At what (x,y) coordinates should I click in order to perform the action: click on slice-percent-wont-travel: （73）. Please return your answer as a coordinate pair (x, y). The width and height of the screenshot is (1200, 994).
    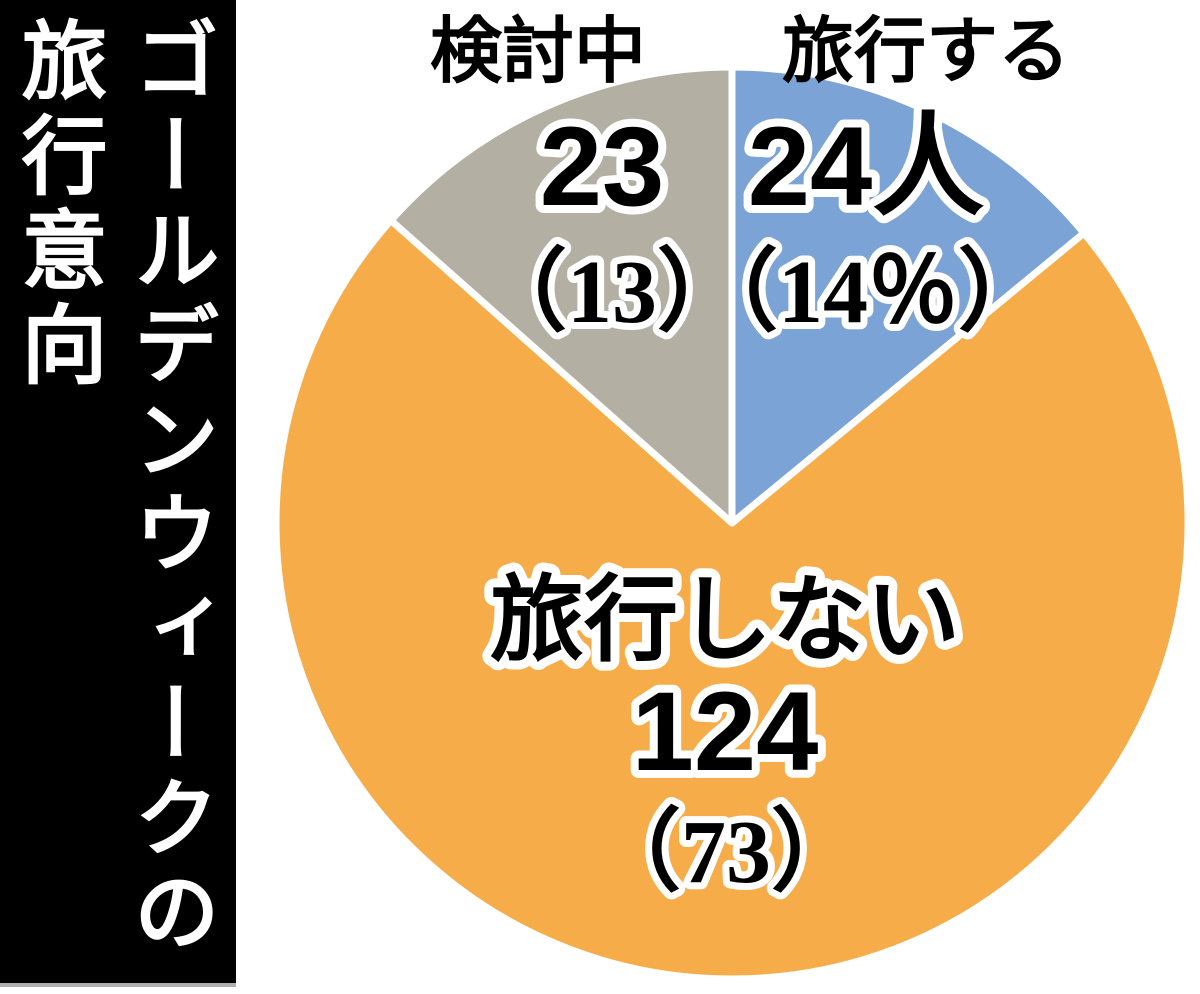
    Looking at the image, I should click on (726, 852).